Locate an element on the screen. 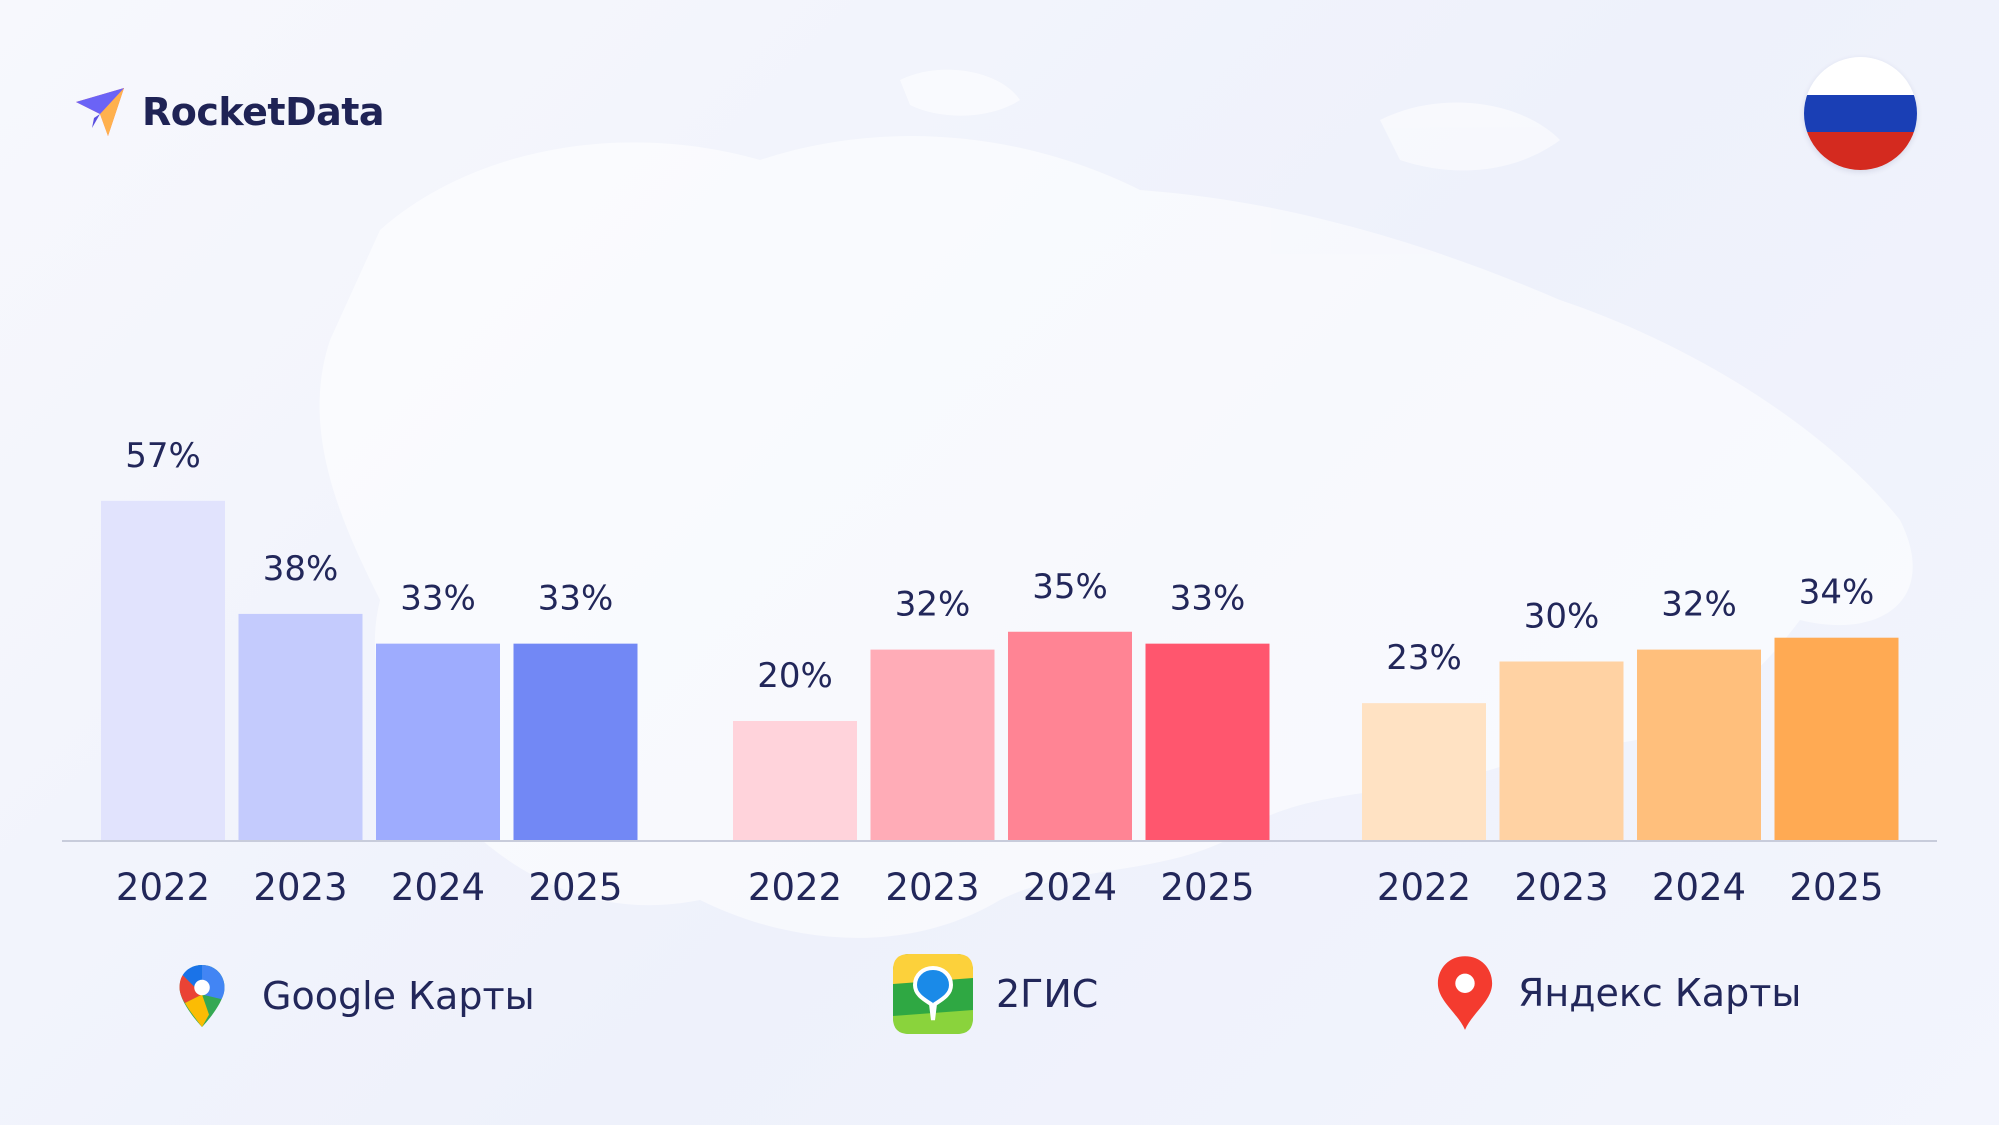 The image size is (1999, 1125). bar-yandex-maps-2024 is located at coordinates (1699, 744).